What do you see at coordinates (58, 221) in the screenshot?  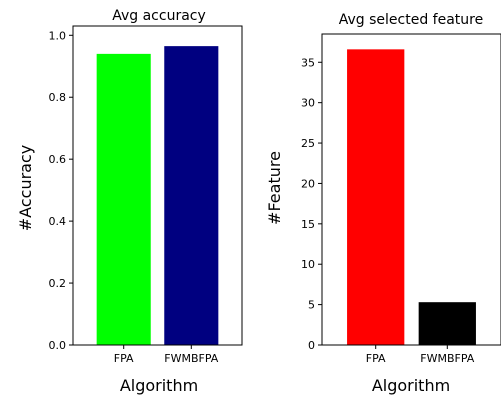 I see `y-tick-label: 0.4` at bounding box center [58, 221].